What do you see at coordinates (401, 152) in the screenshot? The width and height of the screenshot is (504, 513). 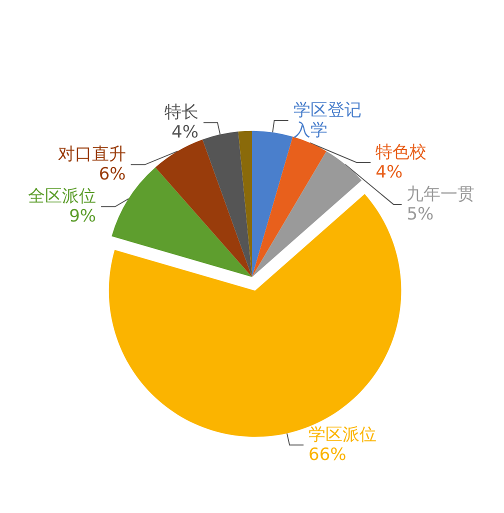 I see `slice-label: 特色校` at bounding box center [401, 152].